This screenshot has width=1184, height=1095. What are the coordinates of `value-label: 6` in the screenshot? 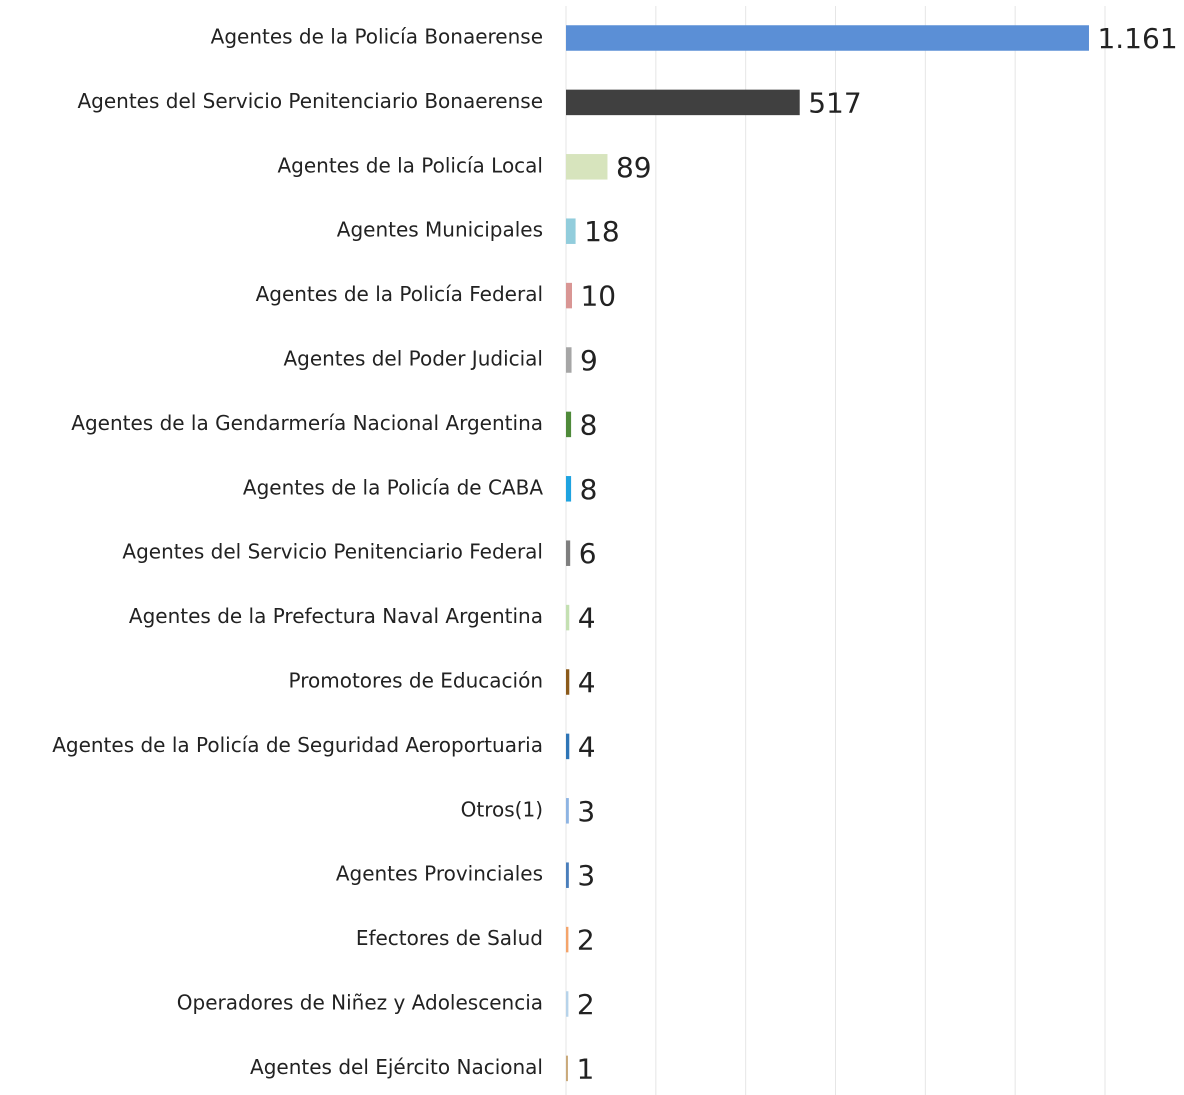 It's located at (588, 553).